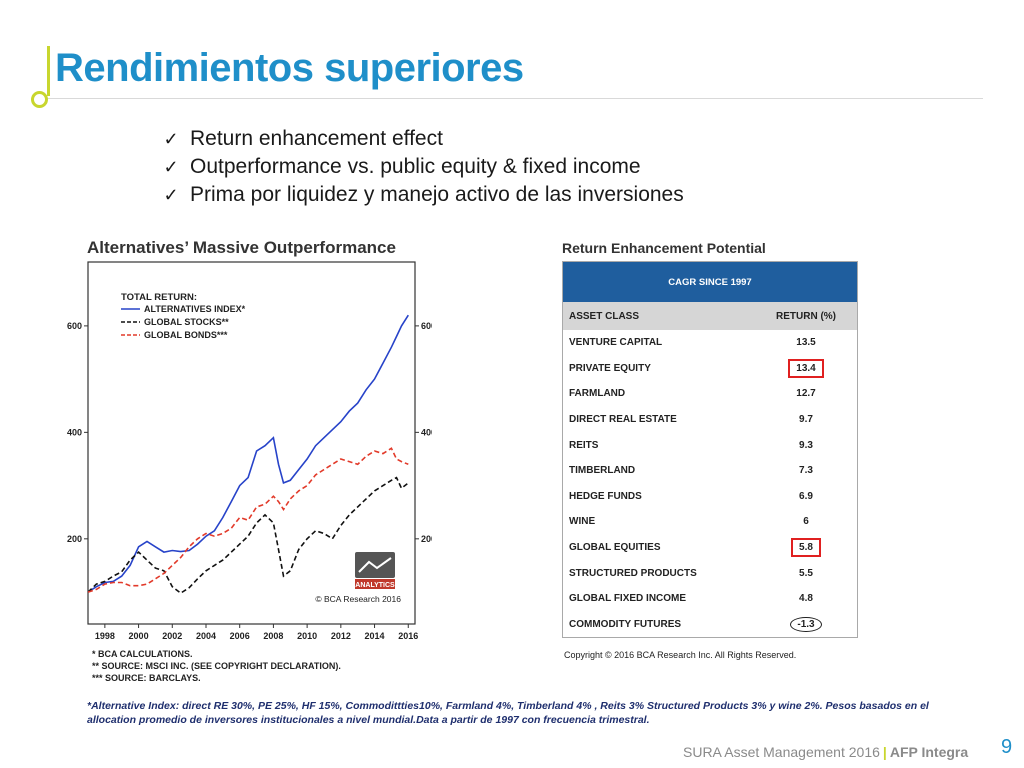 This screenshot has height=768, width=1024. What do you see at coordinates (806, 394) in the screenshot?
I see `return-value: 12.7` at bounding box center [806, 394].